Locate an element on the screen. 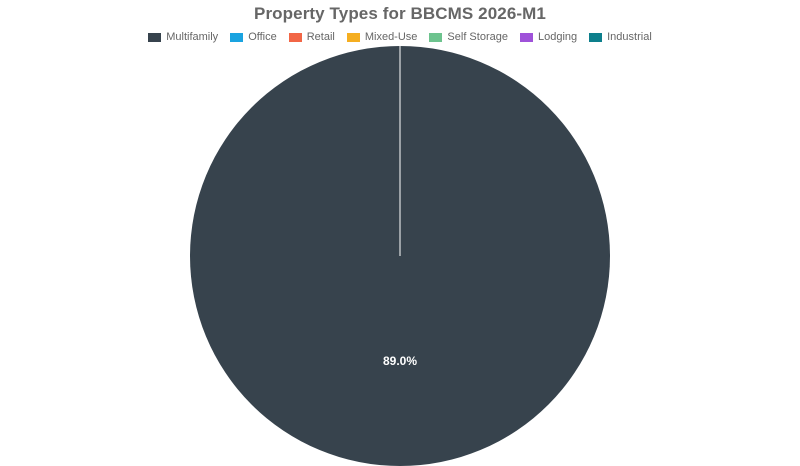  legend-item-office: Office is located at coordinates (253, 37).